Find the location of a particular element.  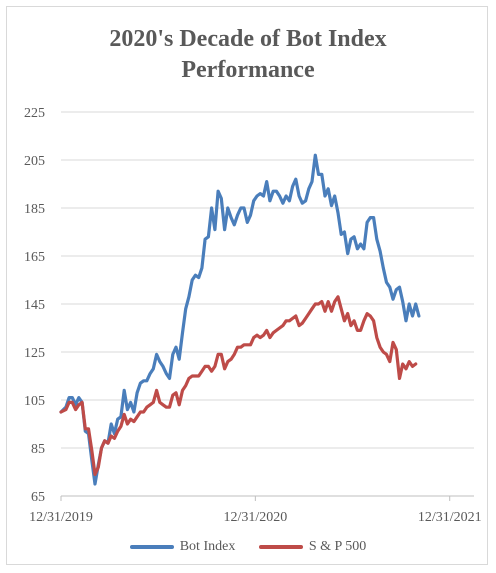

x-tick-label: 12/31/2021 is located at coordinates (450, 517).